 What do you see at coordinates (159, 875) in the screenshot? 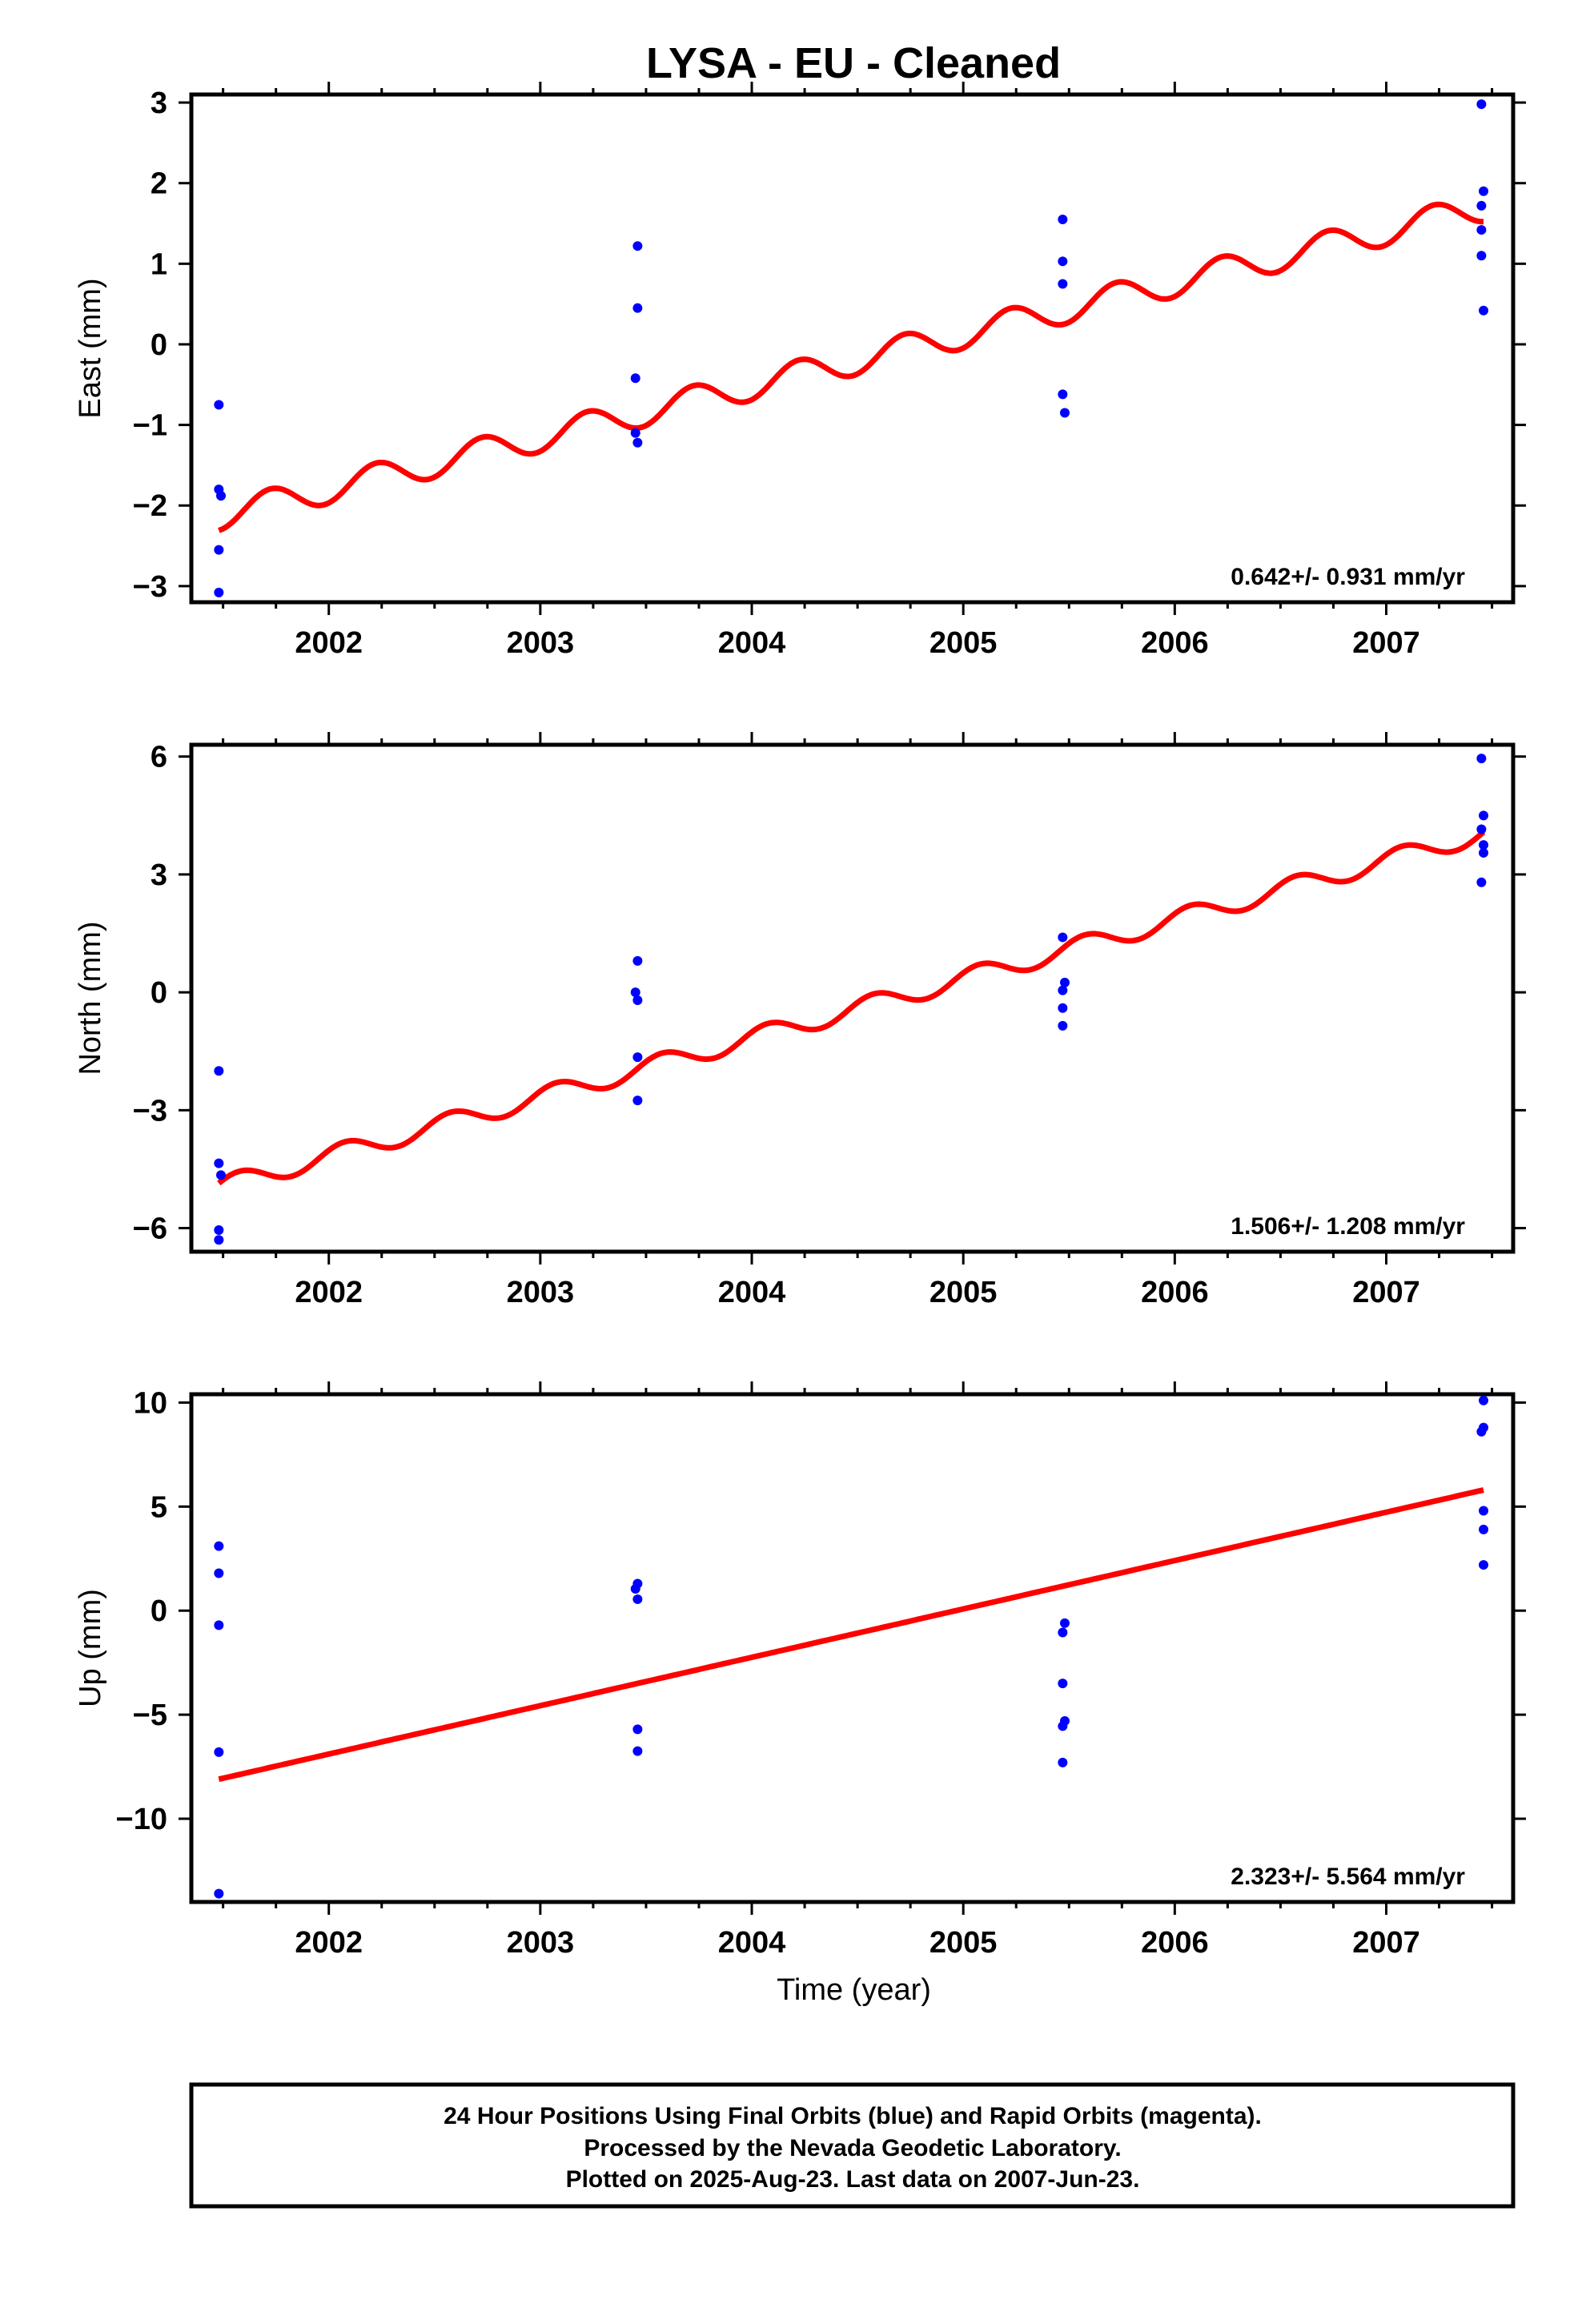
I see `north-ytick-label: 3` at bounding box center [159, 875].